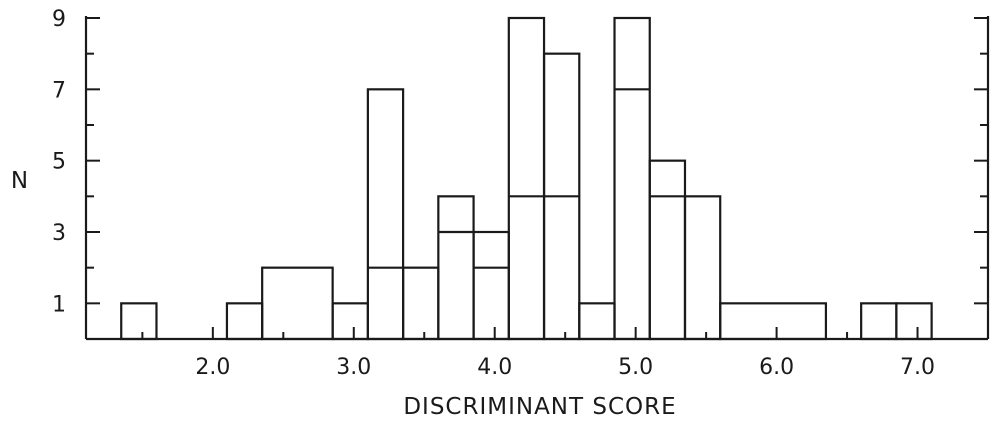  Describe the element at coordinates (776, 367) in the screenshot. I see `x-tick-label: 6.0` at that location.